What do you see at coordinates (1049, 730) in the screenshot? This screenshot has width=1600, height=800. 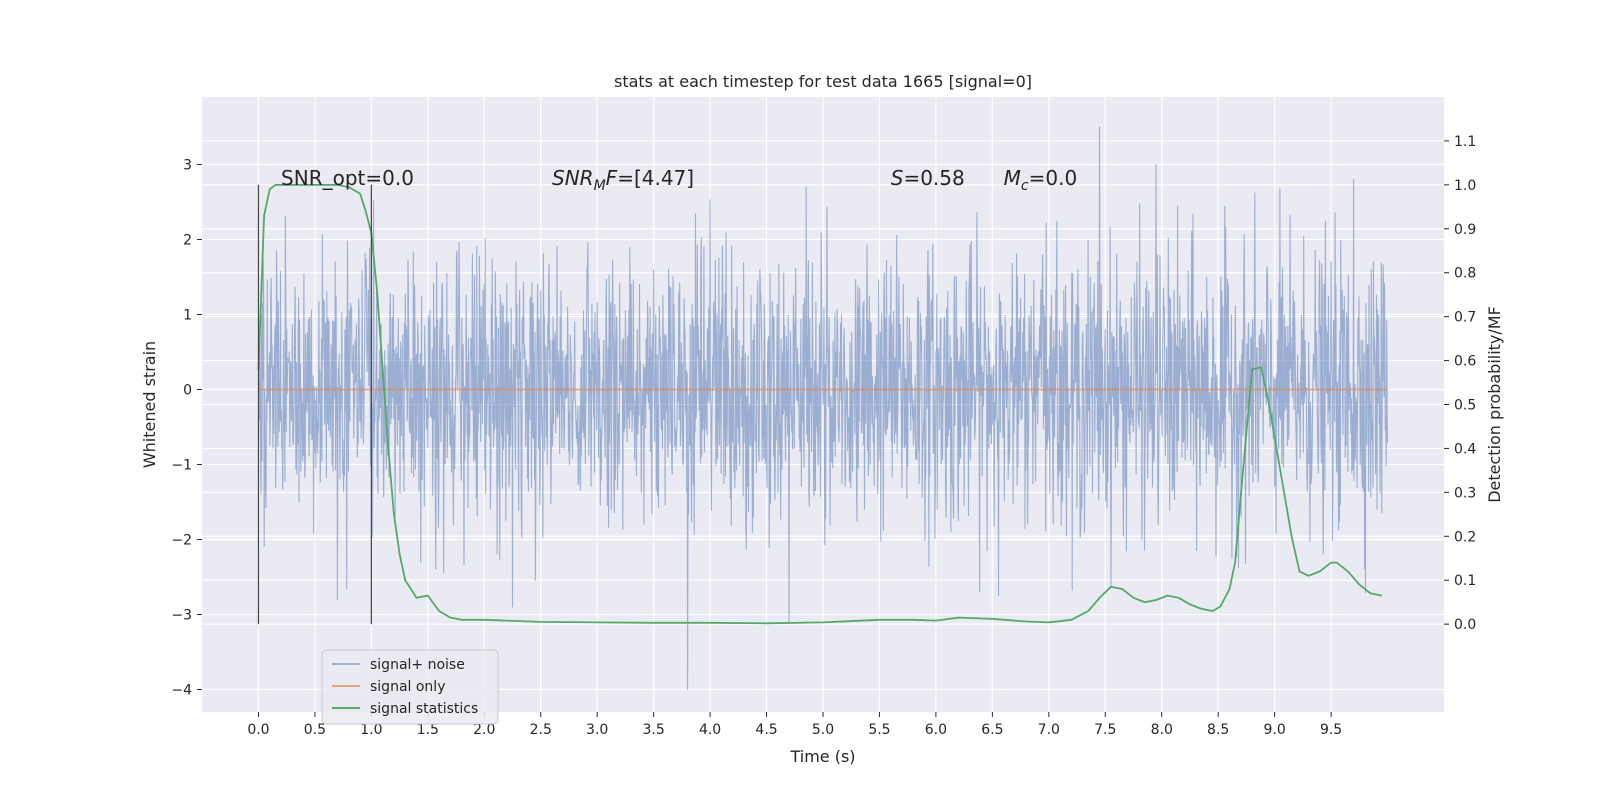 I see `x-tick-label: 7.0` at bounding box center [1049, 730].